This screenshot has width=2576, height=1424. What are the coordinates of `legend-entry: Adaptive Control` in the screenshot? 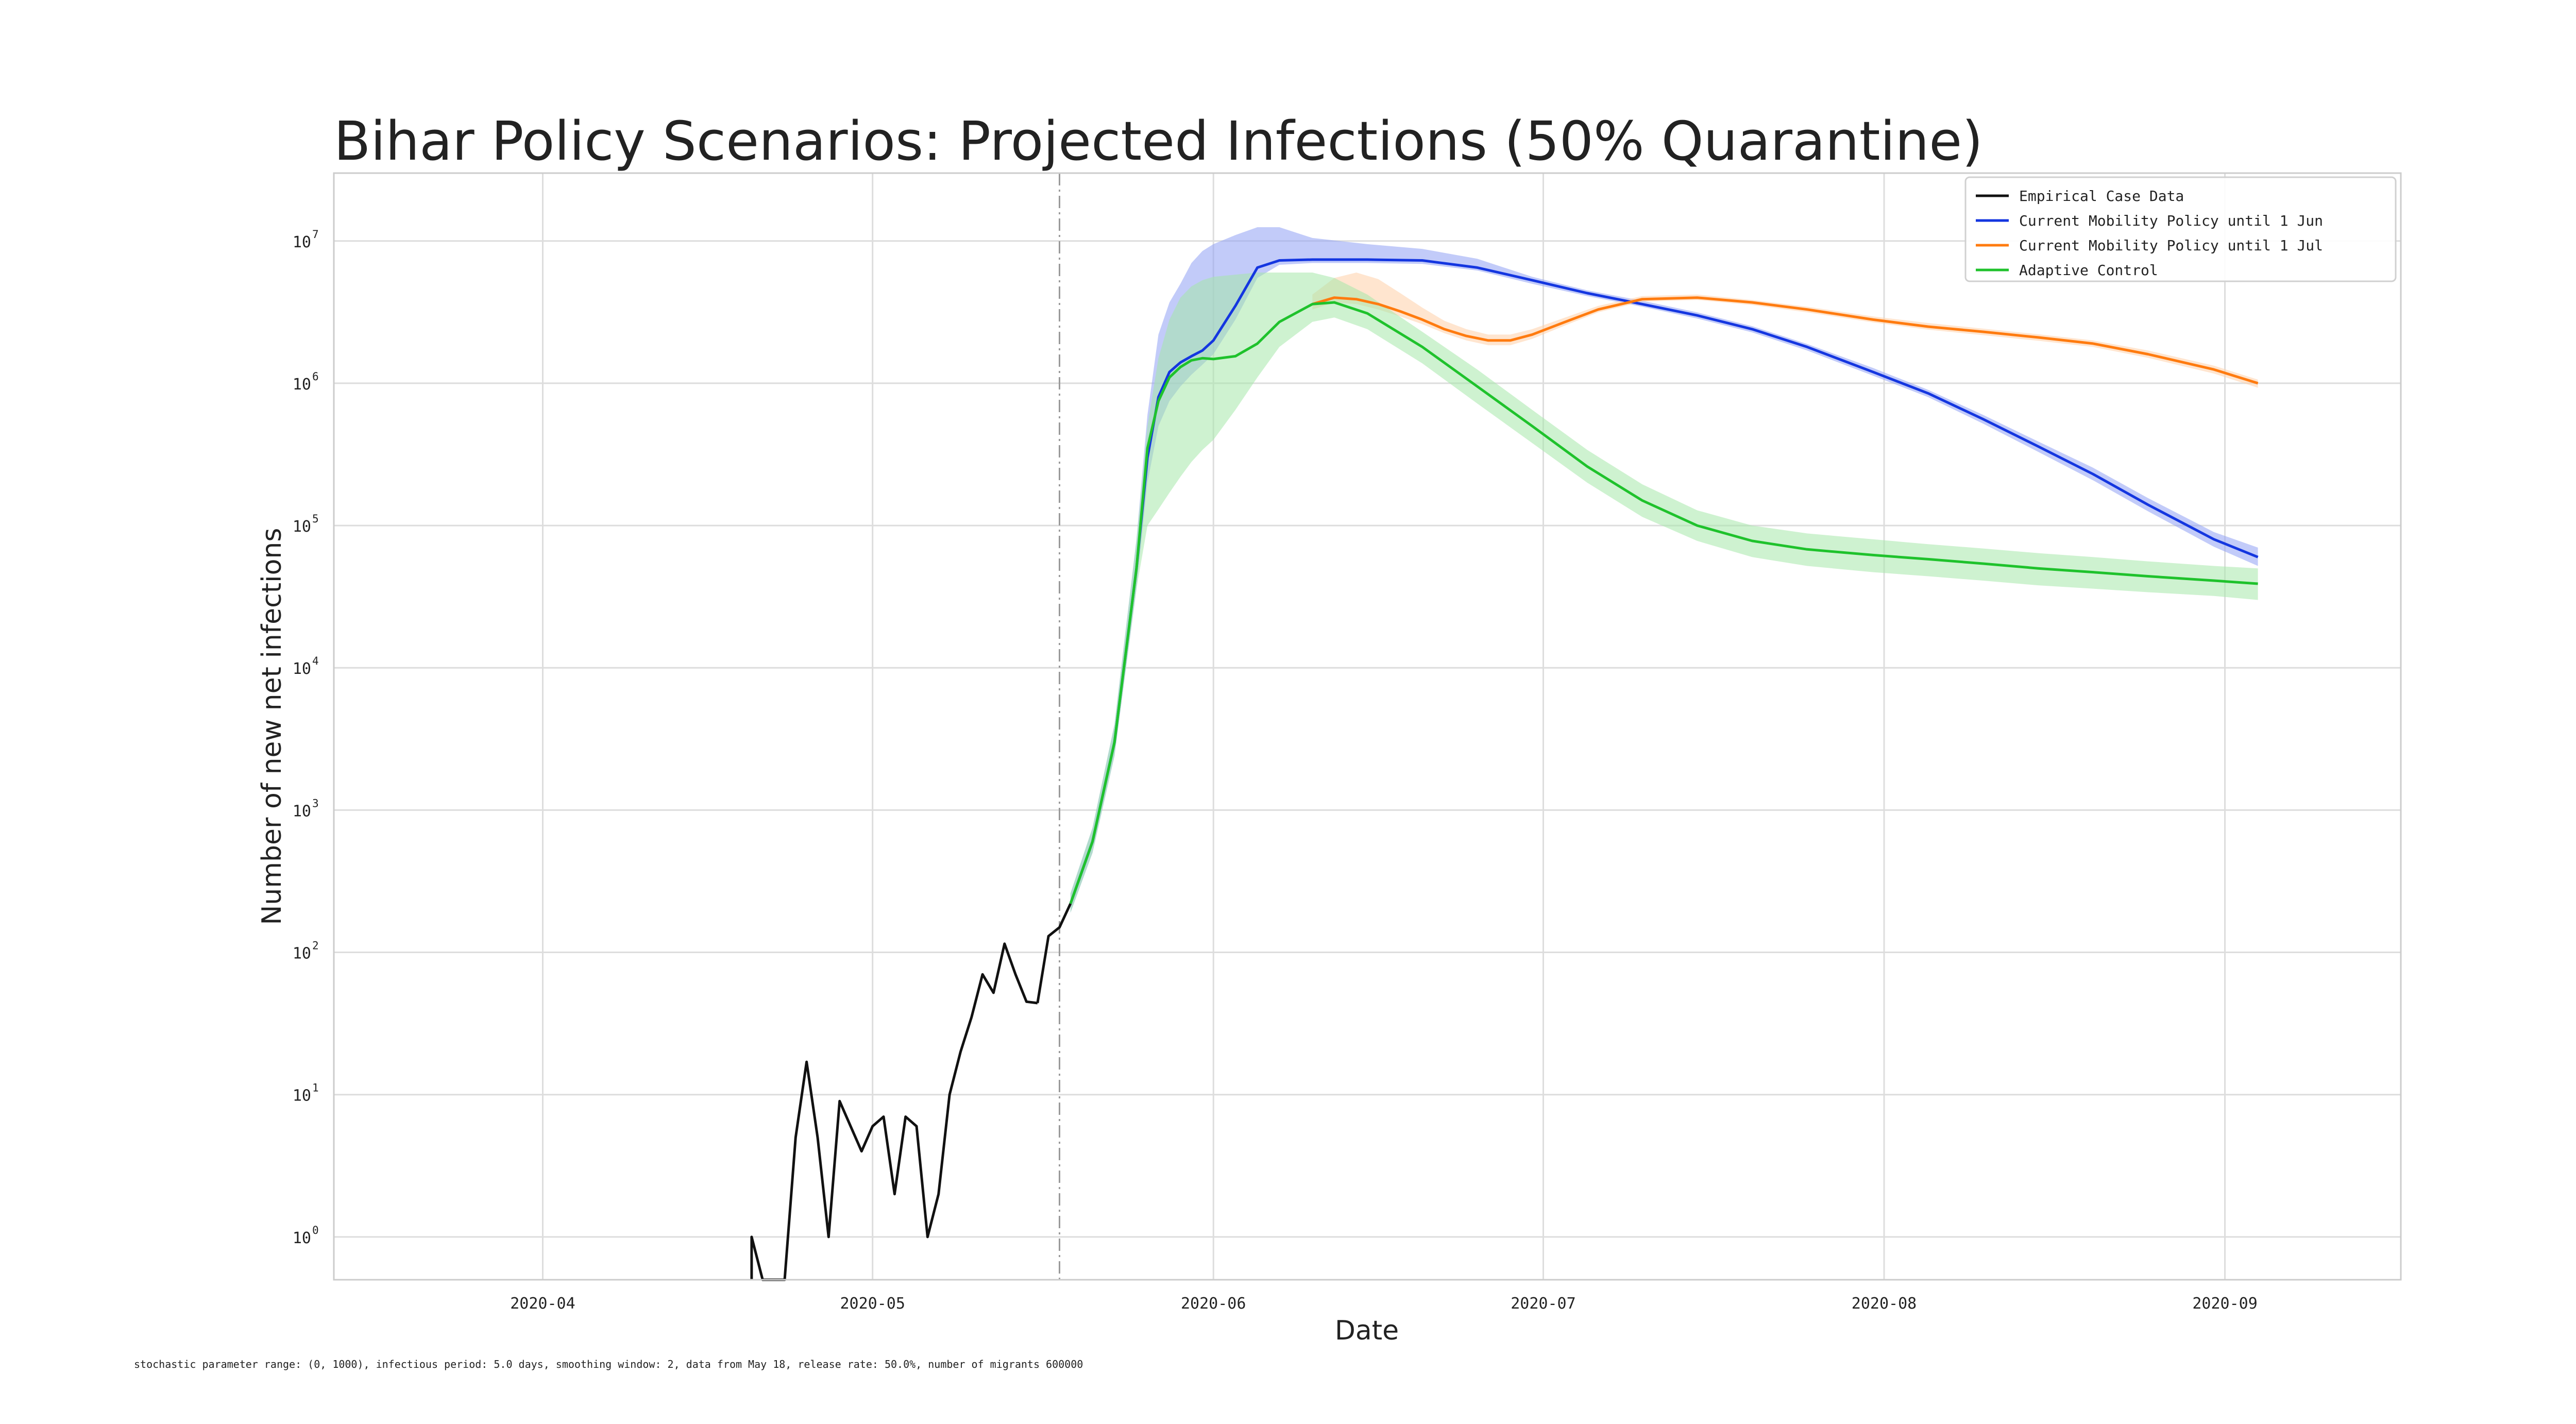 It's located at (2088, 271).